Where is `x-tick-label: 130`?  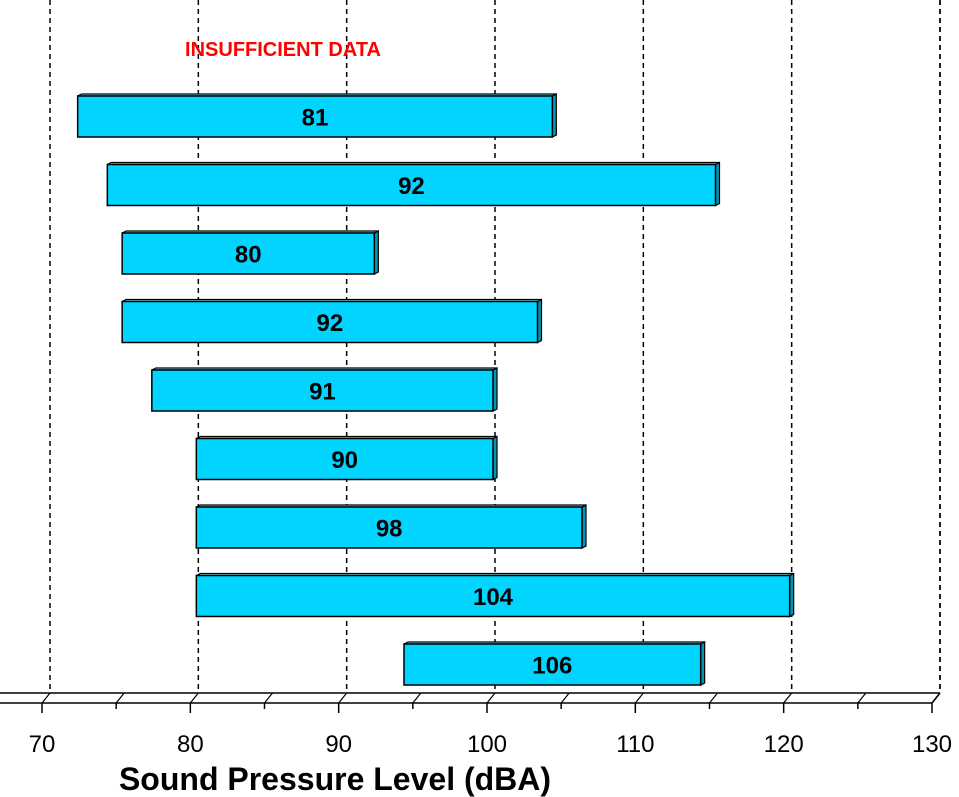 x-tick-label: 130 is located at coordinates (932, 744).